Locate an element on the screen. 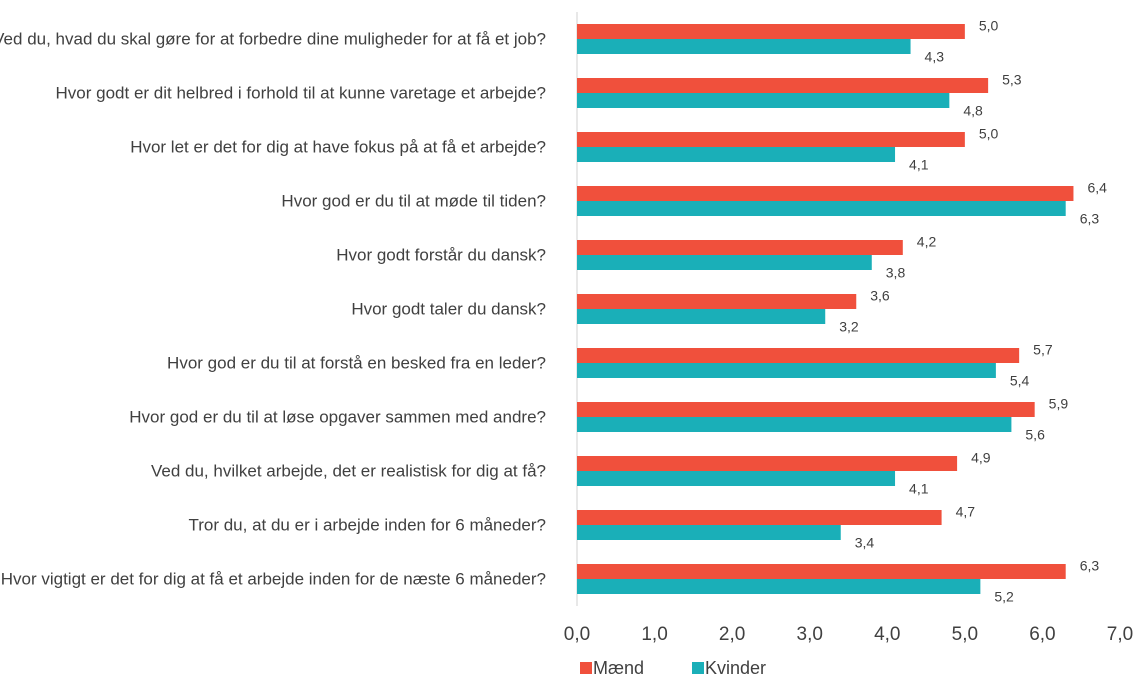 The height and width of the screenshot is (678, 1136). value-label: 3,2 is located at coordinates (849, 327).